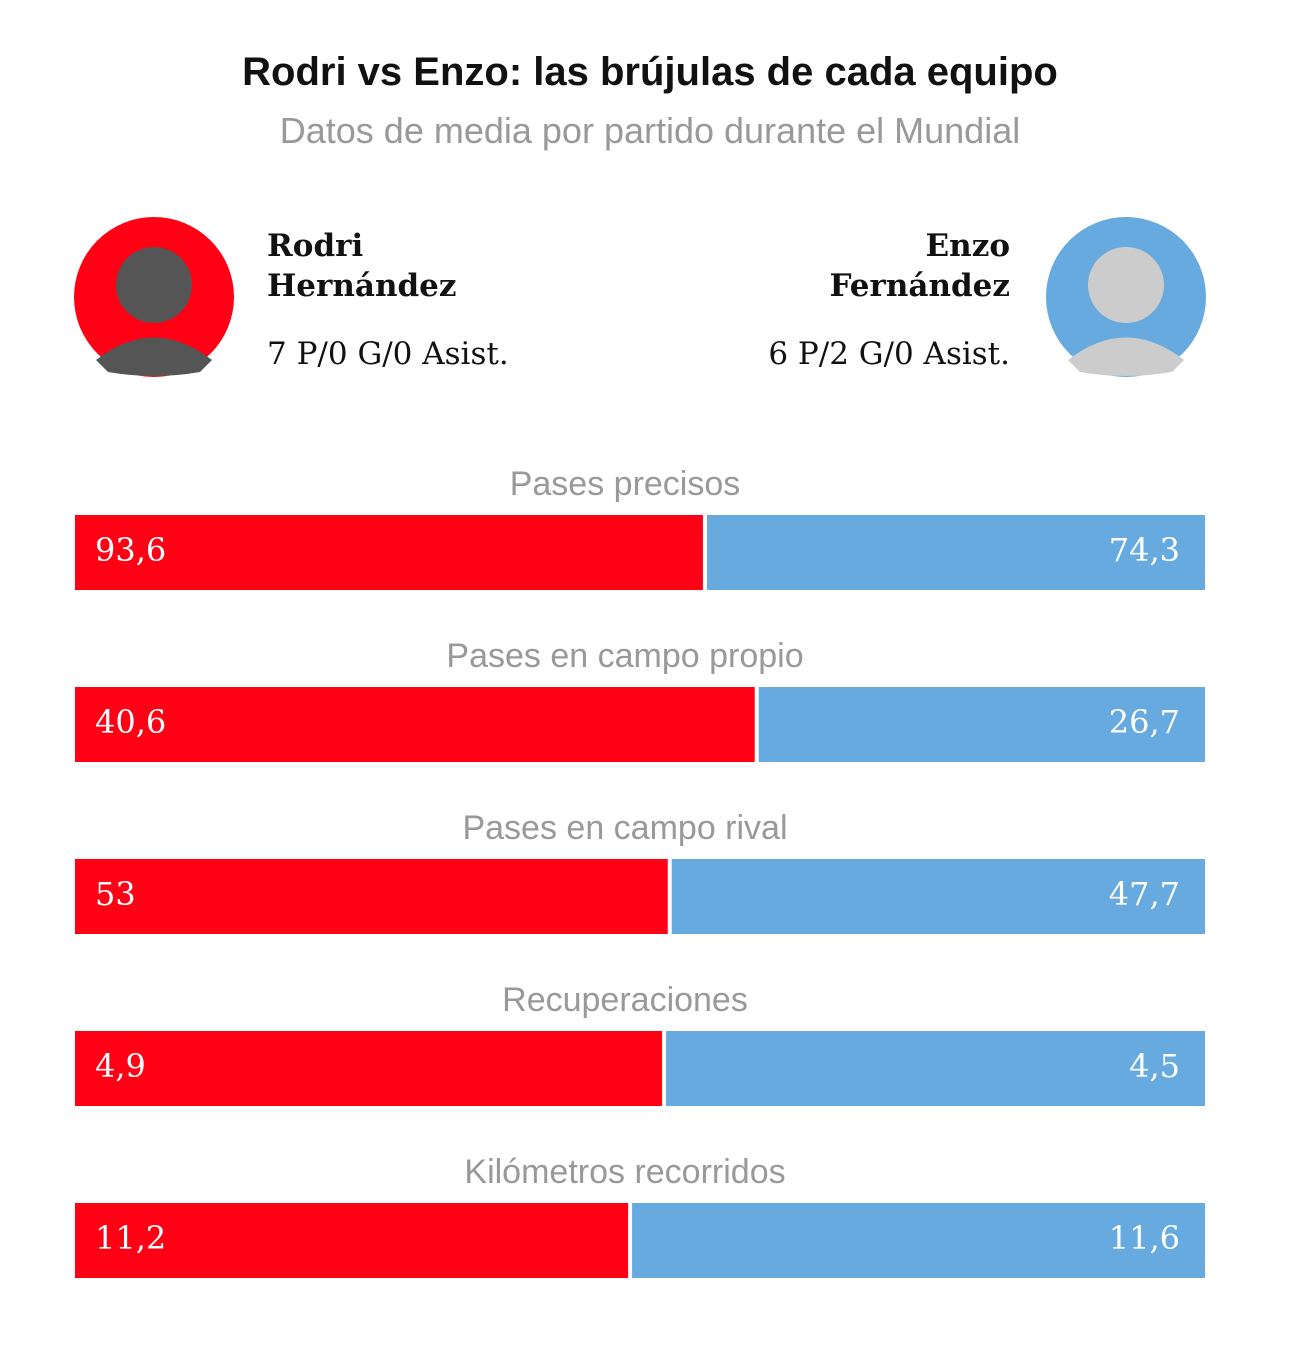  What do you see at coordinates (130, 550) in the screenshot?
I see `value-label: 93,6` at bounding box center [130, 550].